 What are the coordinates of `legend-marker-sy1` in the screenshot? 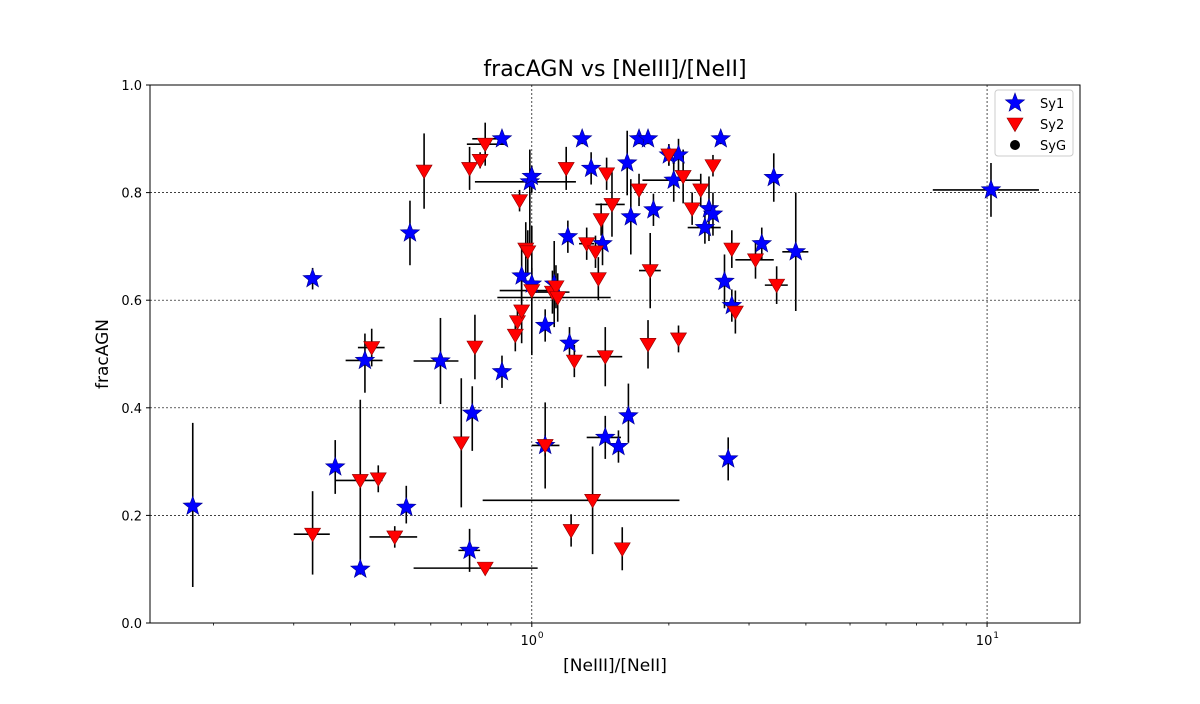 It's located at (1015, 102).